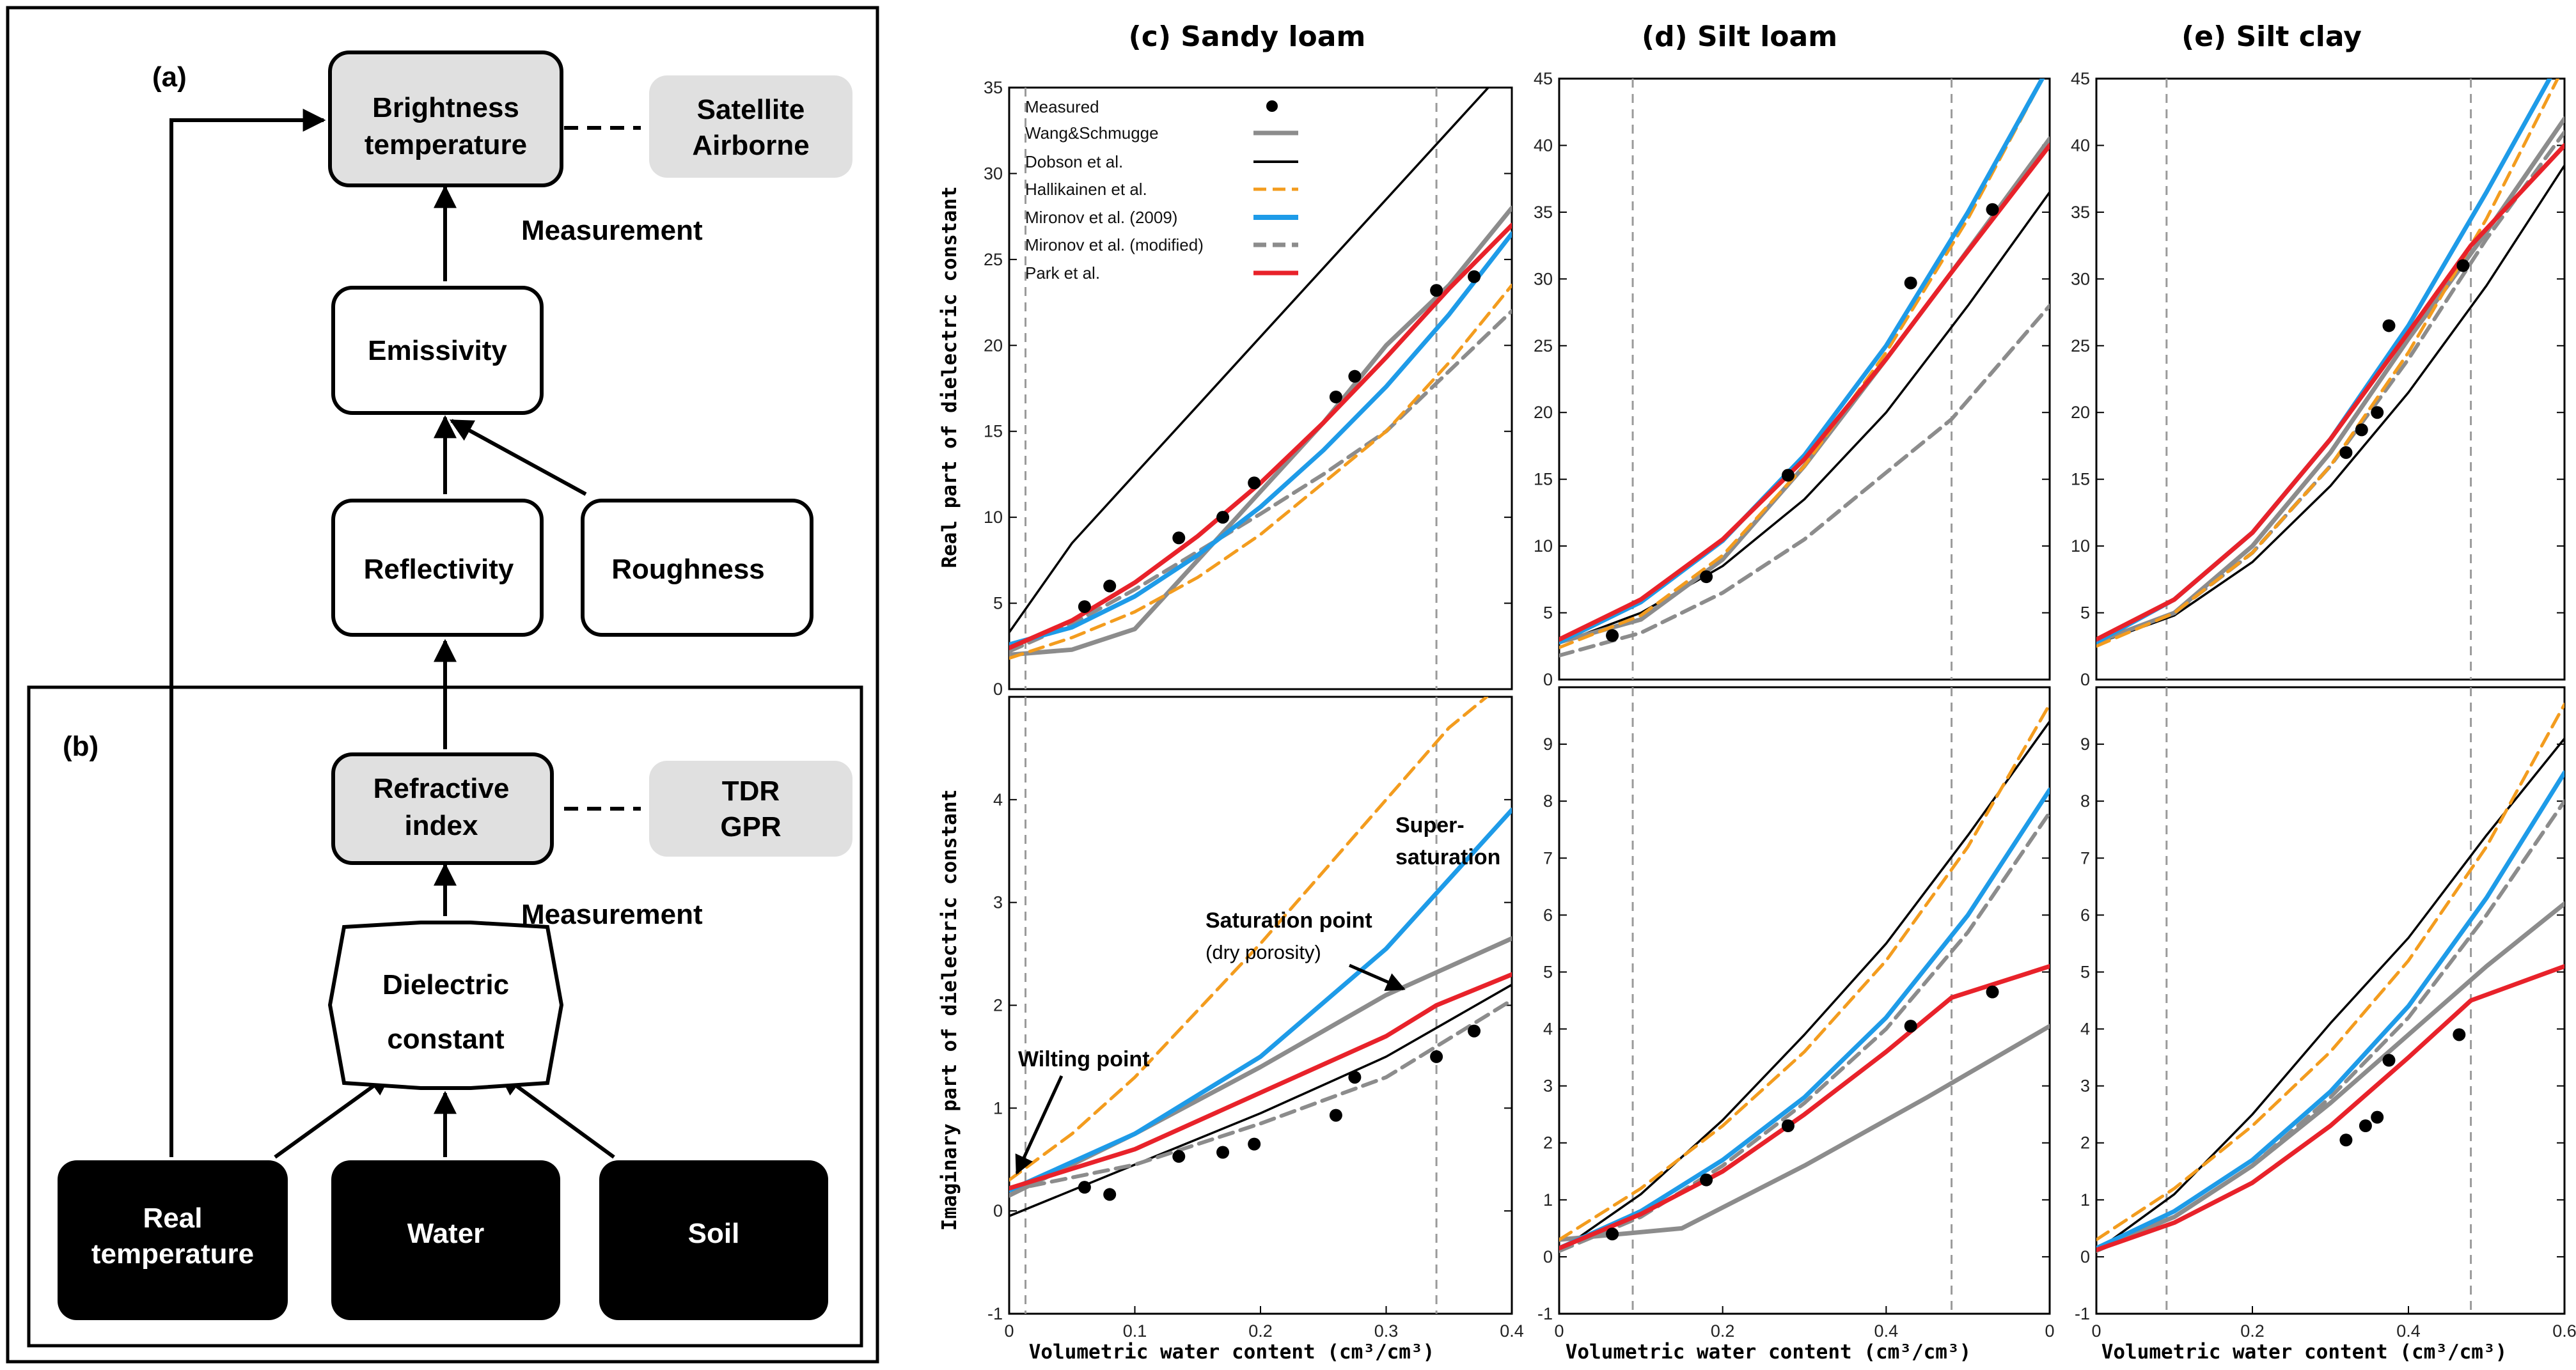 This screenshot has width=2576, height=1370. What do you see at coordinates (446, 1040) in the screenshot?
I see `dielectric-line2: constant` at bounding box center [446, 1040].